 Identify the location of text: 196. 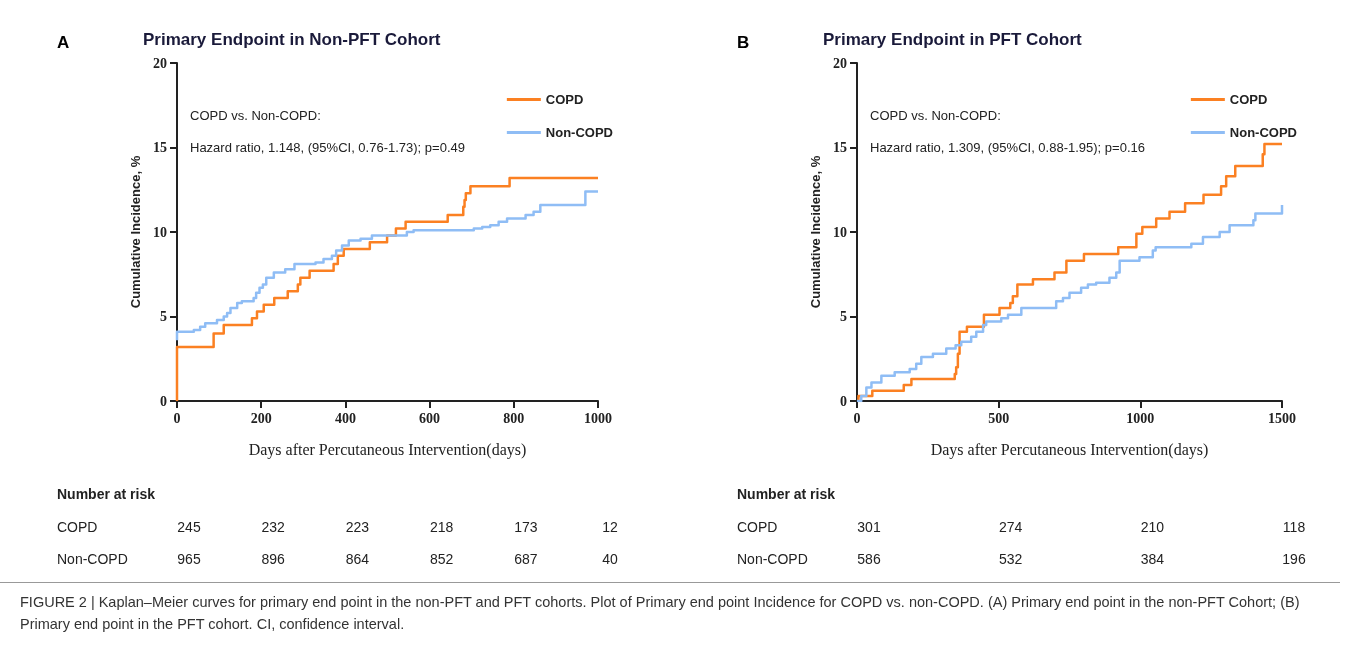
(1294, 559).